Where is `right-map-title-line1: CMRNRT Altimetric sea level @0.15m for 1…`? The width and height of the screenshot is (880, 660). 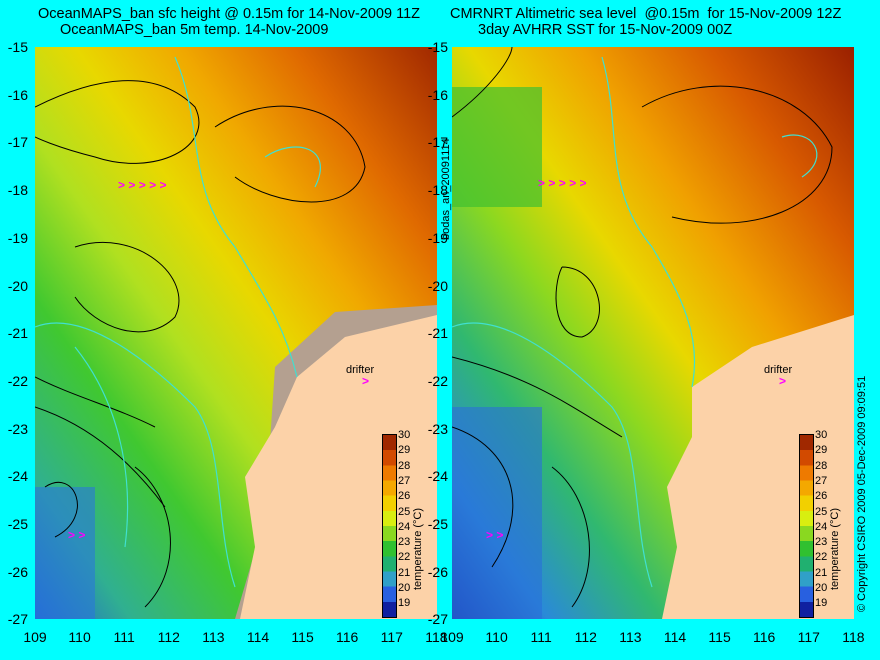 right-map-title-line1: CMRNRT Altimetric sea level @0.15m for 1… is located at coordinates (646, 14).